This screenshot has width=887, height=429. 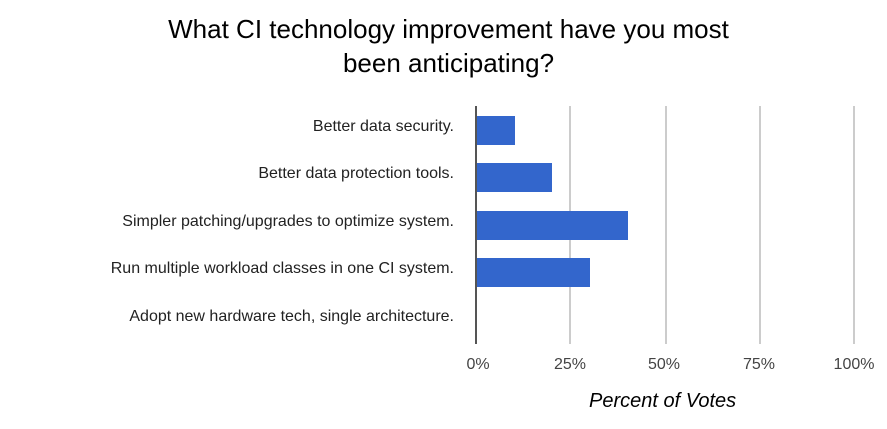 I want to click on x-tick-label: 75%, so click(x=759, y=364).